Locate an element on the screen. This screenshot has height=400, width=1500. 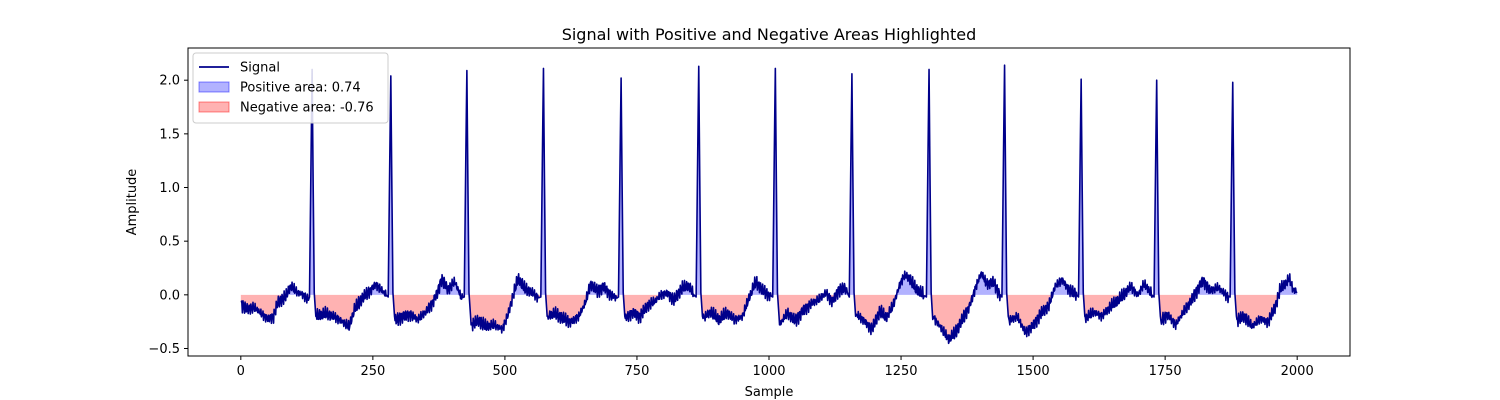
legend-positive-swatch is located at coordinates (214, 87).